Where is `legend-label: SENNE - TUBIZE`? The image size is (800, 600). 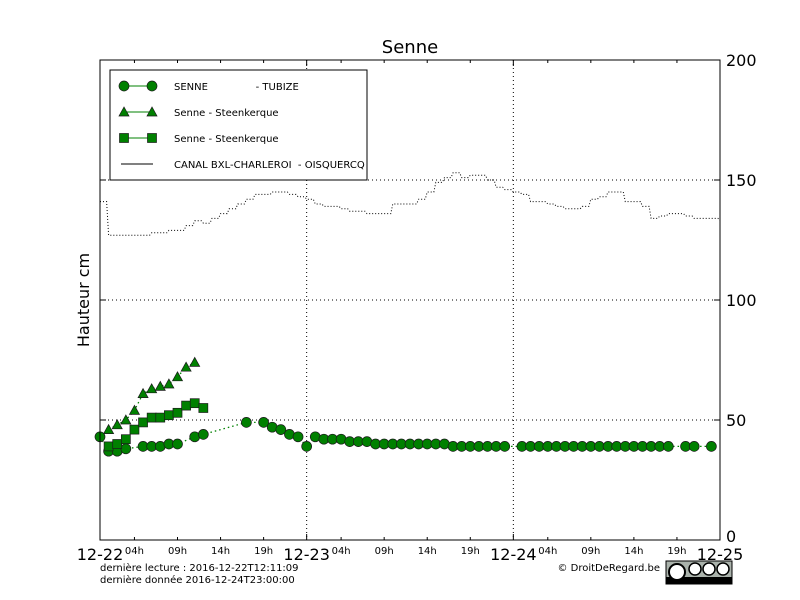 legend-label: SENNE - TUBIZE is located at coordinates (236, 87).